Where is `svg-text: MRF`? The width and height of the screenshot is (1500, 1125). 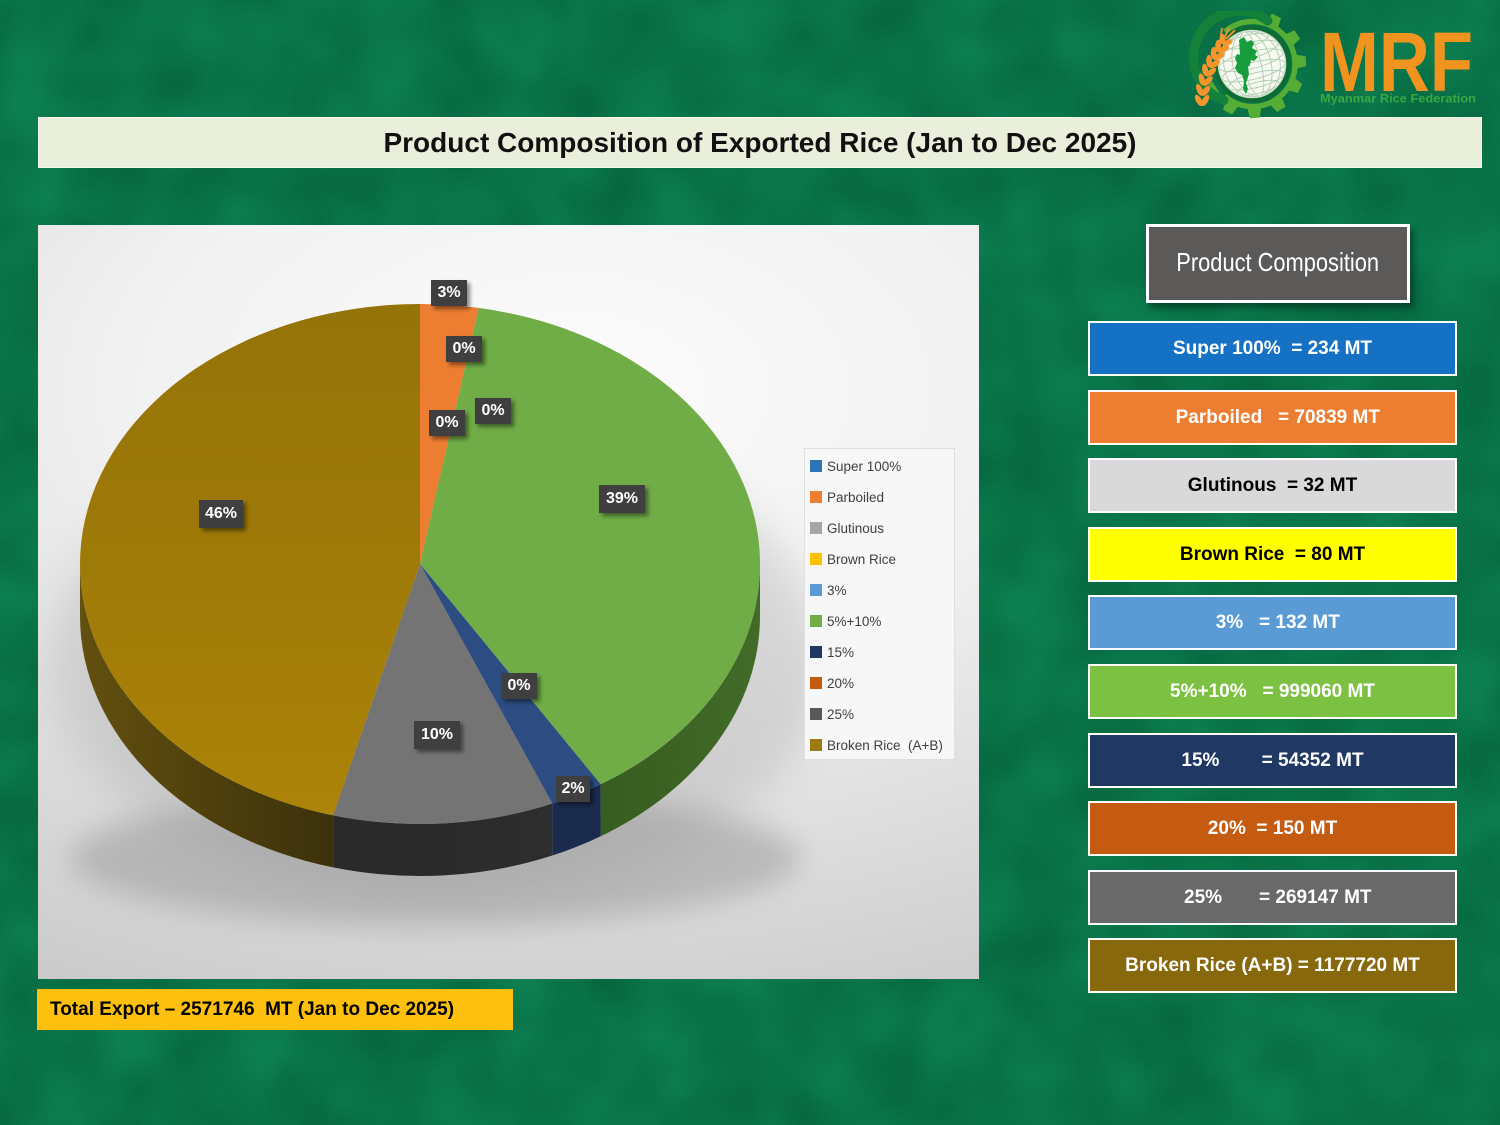 svg-text: MRF is located at coordinates (1396, 62).